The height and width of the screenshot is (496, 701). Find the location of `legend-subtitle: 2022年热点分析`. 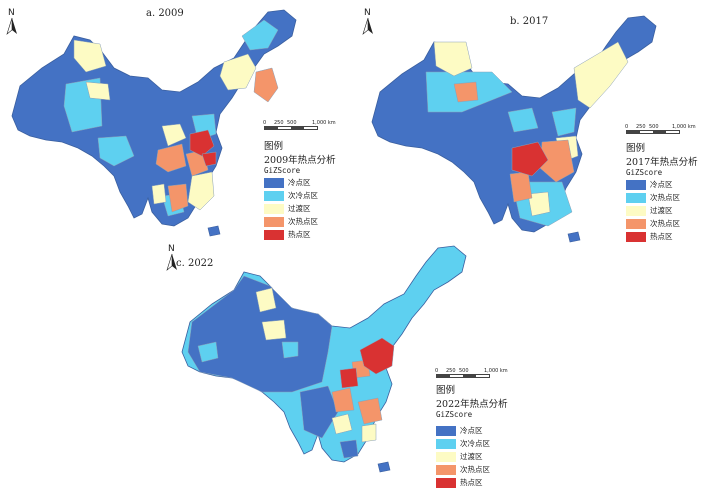

legend-subtitle: 2022年热点分析 is located at coordinates (472, 404).